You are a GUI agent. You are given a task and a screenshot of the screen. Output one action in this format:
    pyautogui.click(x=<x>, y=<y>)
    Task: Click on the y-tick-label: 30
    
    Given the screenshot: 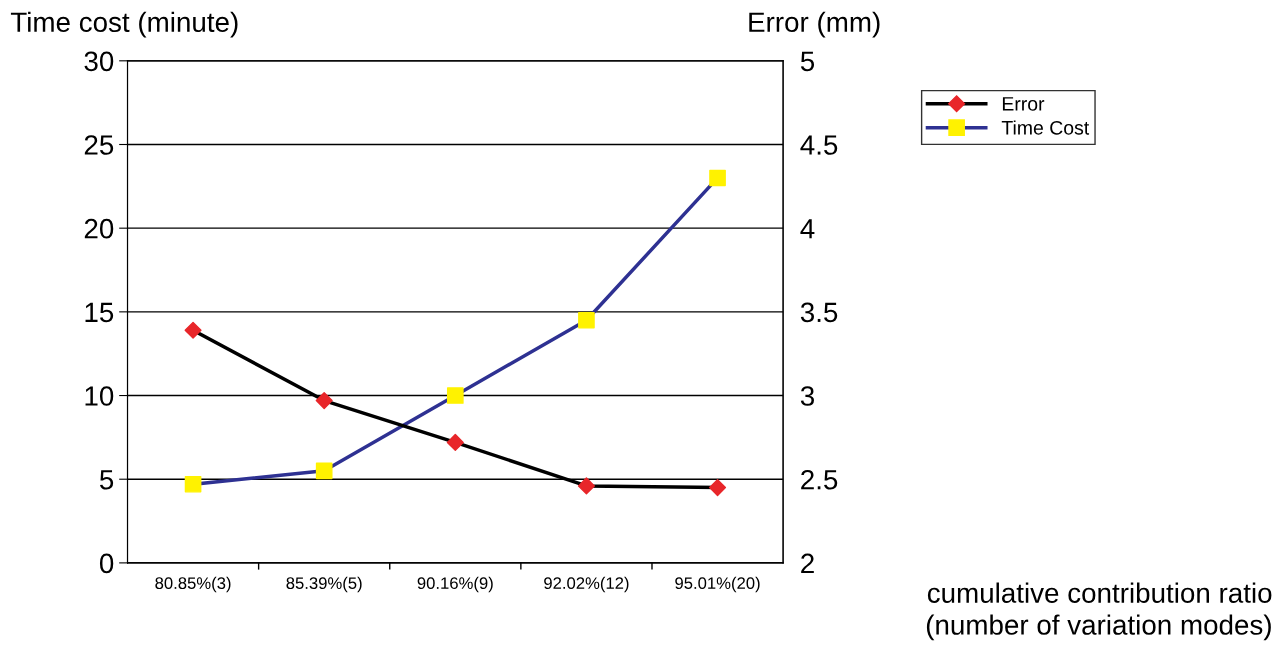 What is the action you would take?
    pyautogui.click(x=99, y=61)
    